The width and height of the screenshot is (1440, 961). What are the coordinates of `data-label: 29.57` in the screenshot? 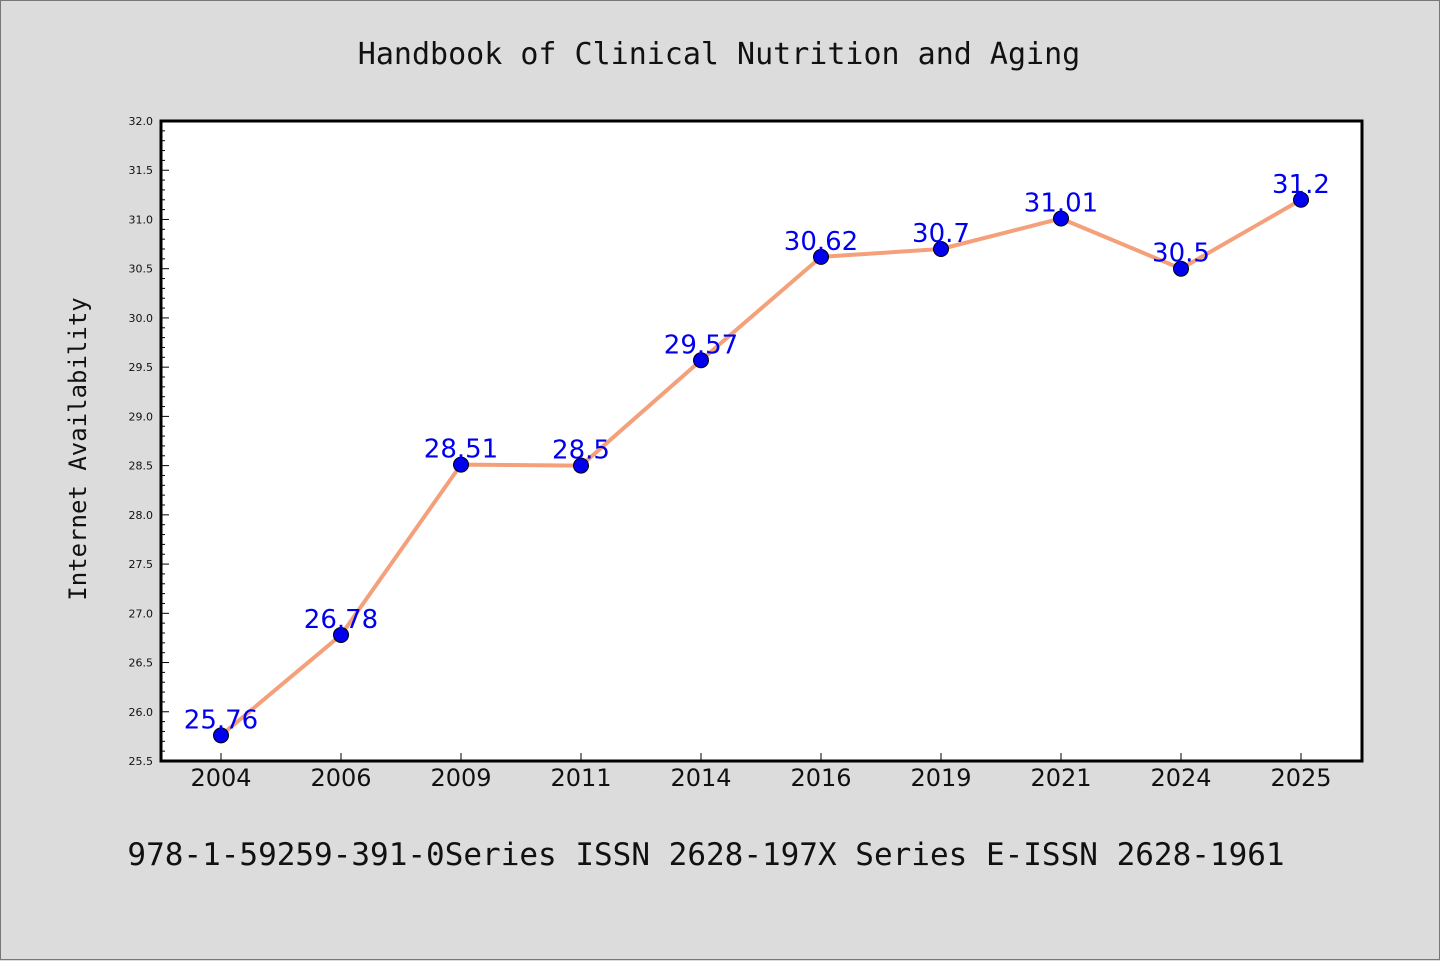 It's located at (701, 345).